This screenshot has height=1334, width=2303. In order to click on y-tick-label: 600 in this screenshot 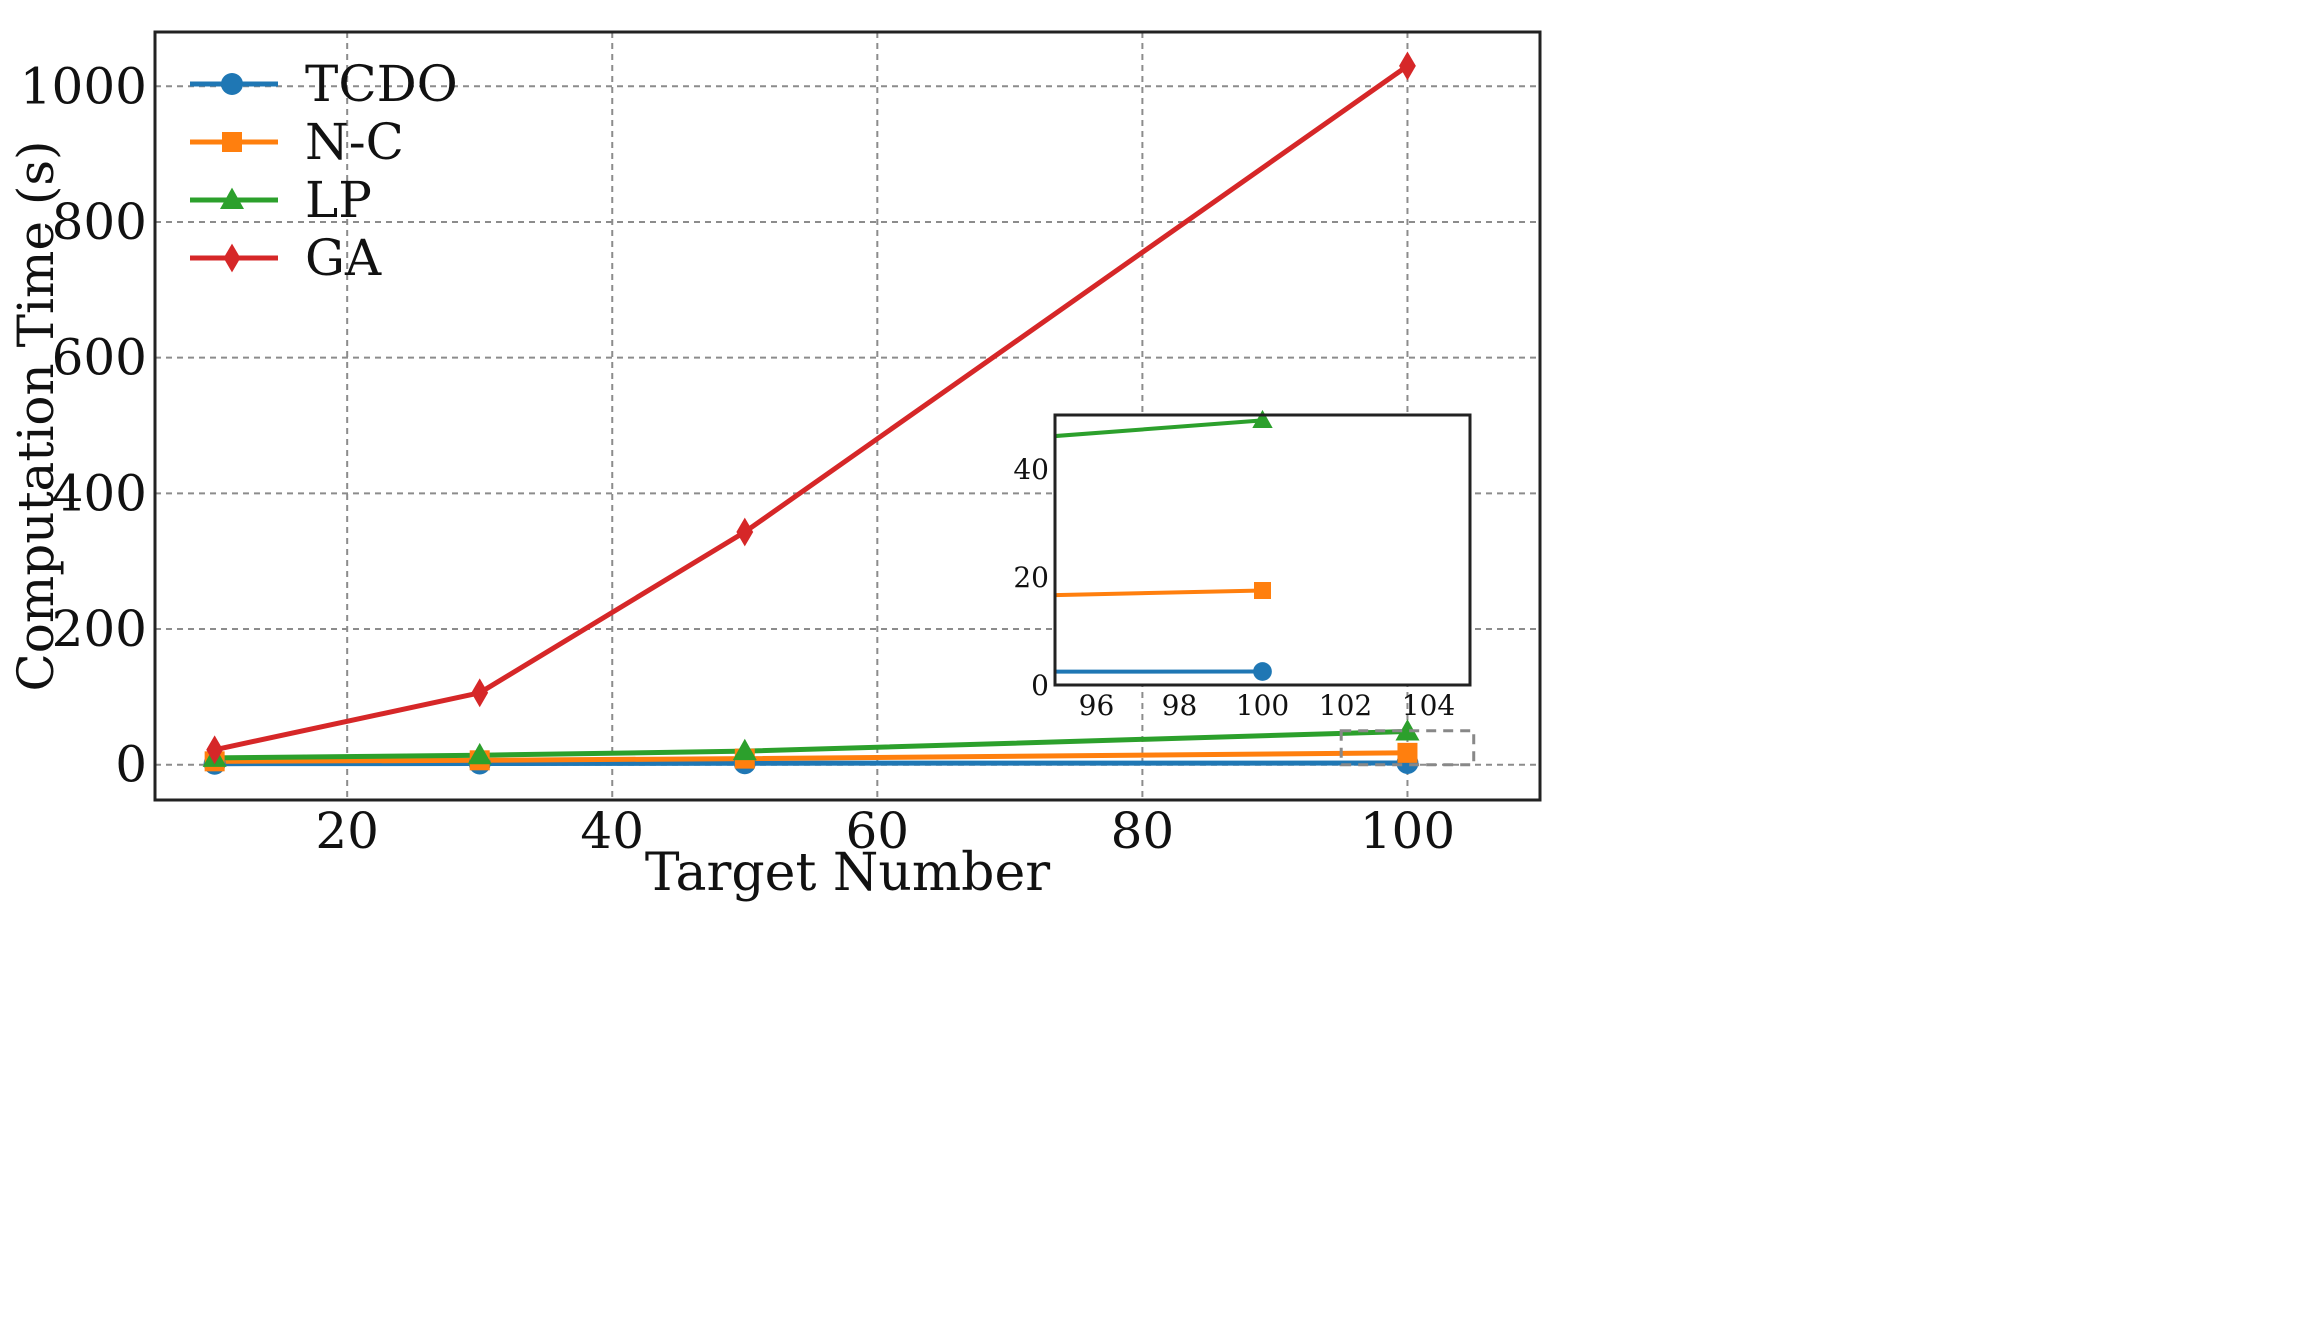, I will do `click(99, 358)`.